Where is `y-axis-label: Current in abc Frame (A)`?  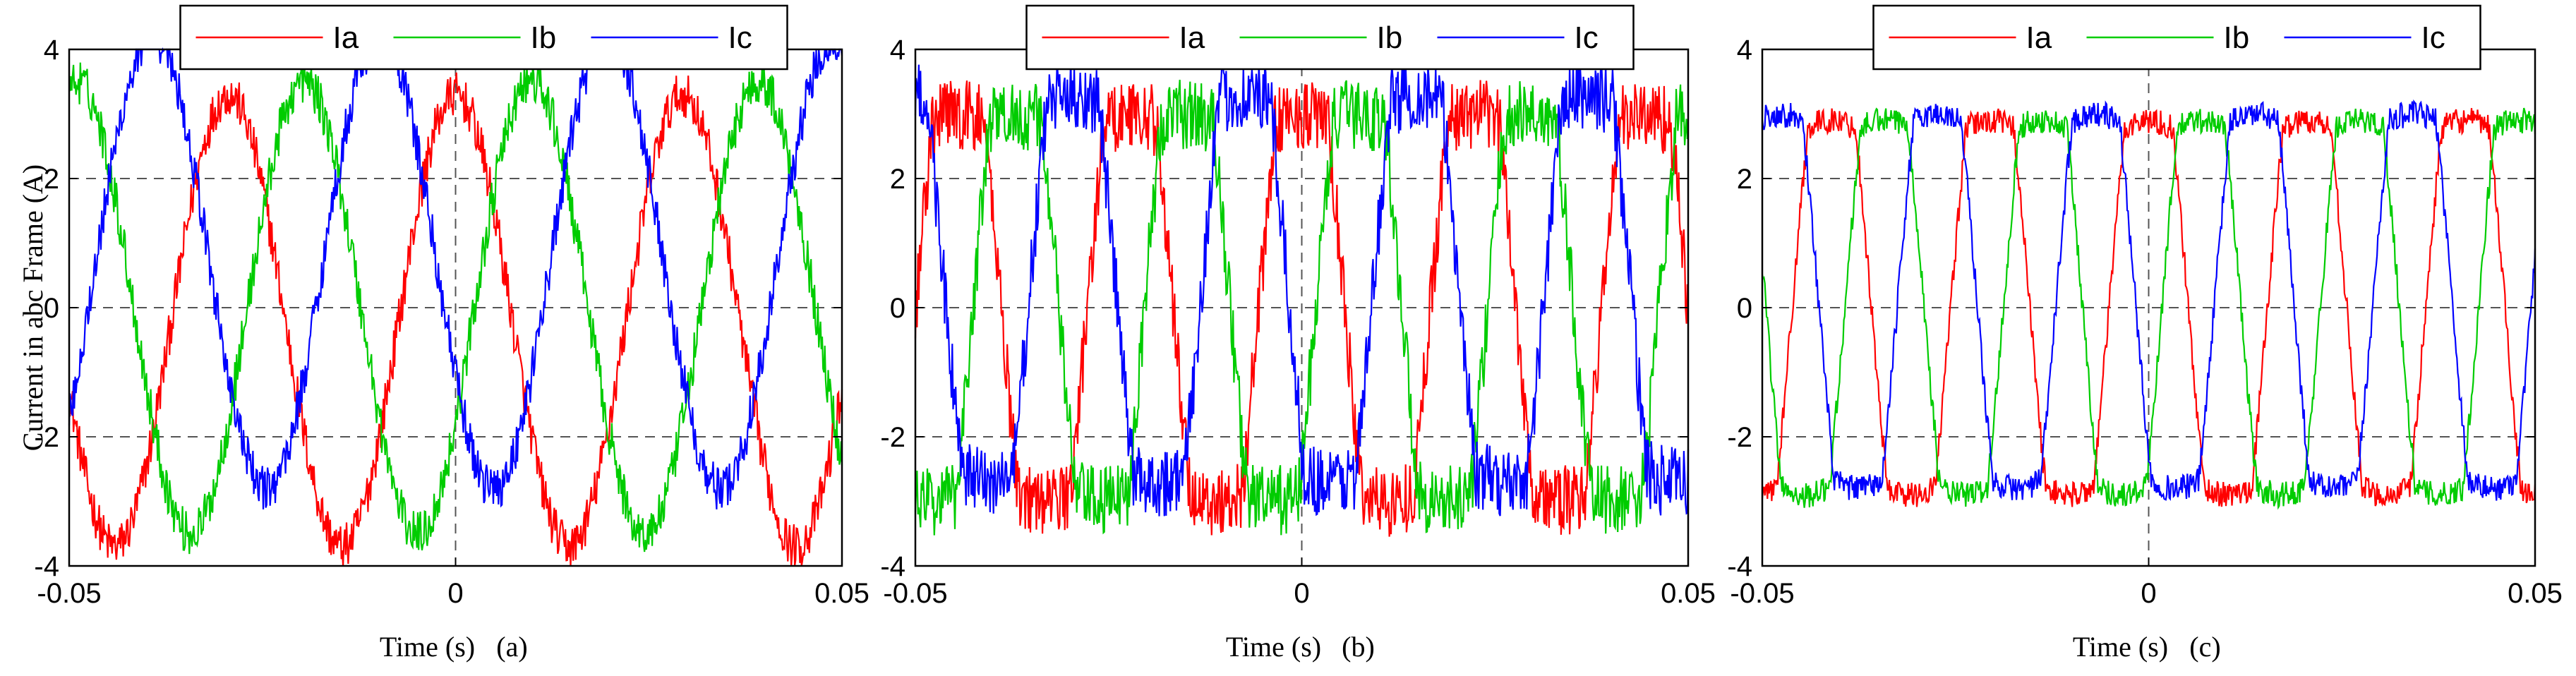 y-axis-label: Current in abc Frame (A) is located at coordinates (33, 308).